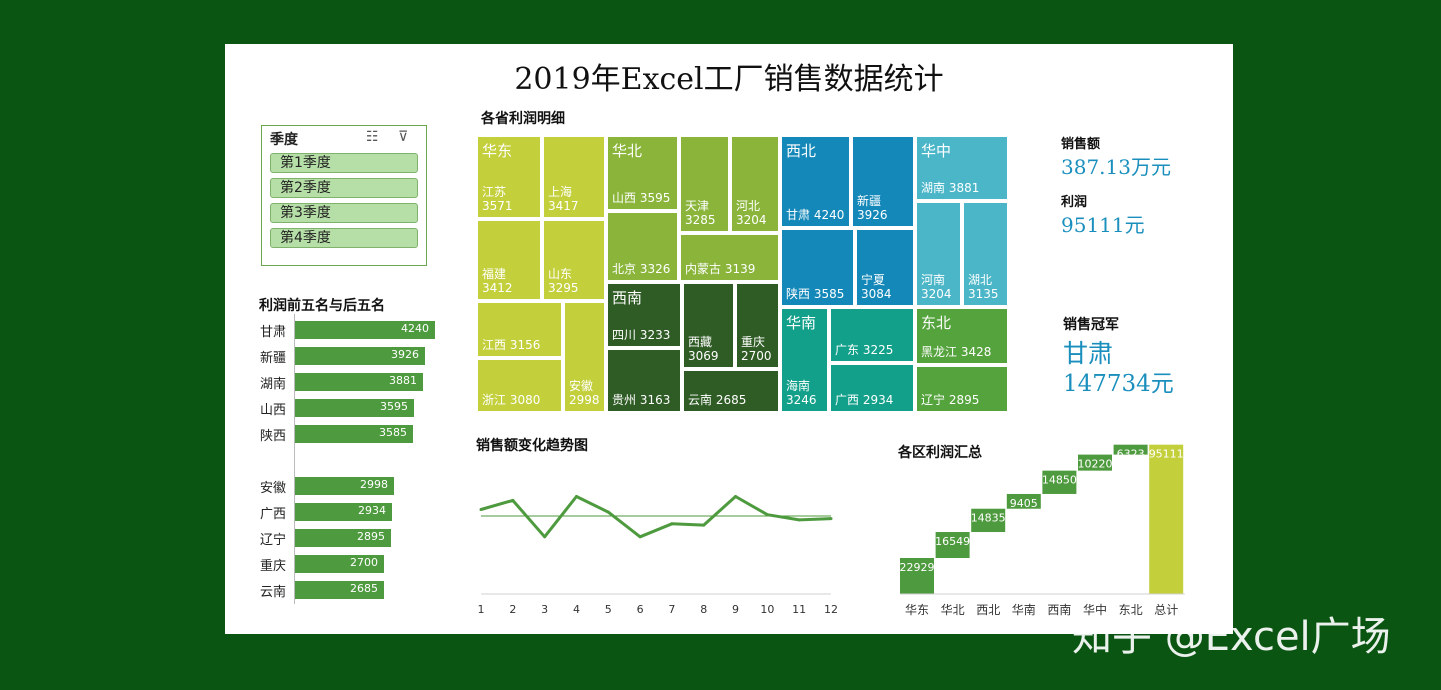 The image size is (1441, 690). Describe the element at coordinates (962, 336) in the screenshot. I see `treemap-tile: 黑龙江 3428` at that location.